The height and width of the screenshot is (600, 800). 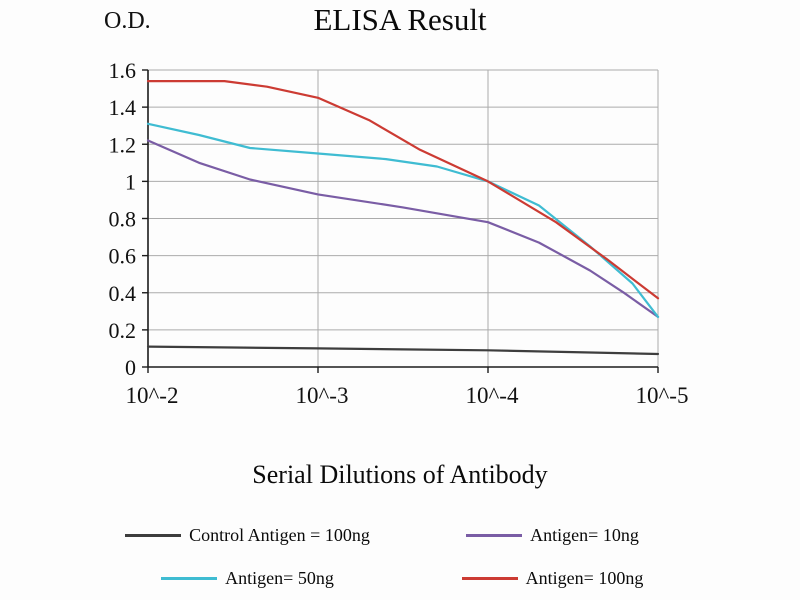 I want to click on x-tick-label: 10^-5, so click(x=662, y=395).